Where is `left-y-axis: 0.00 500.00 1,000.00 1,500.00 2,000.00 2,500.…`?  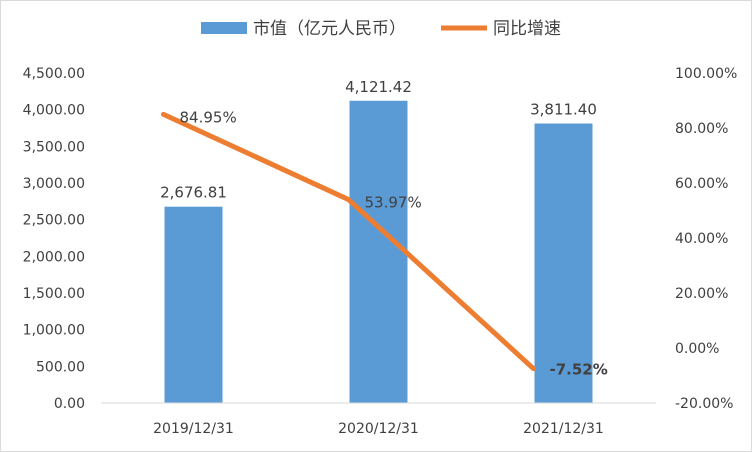 left-y-axis: 0.00 500.00 1,000.00 1,500.00 2,000.00 2,500.… is located at coordinates (54, 239).